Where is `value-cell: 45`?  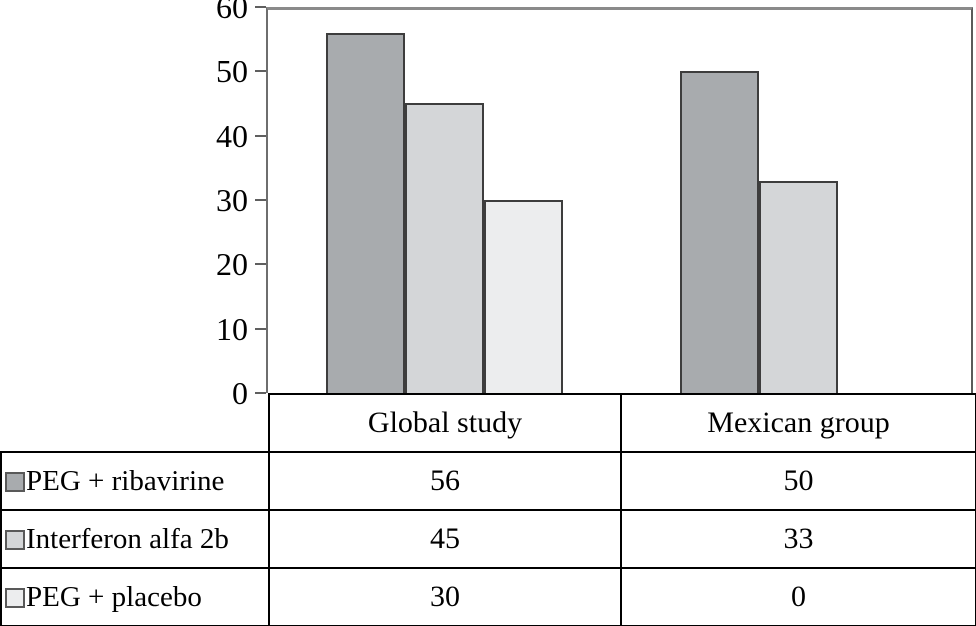
value-cell: 45 is located at coordinates (445, 539).